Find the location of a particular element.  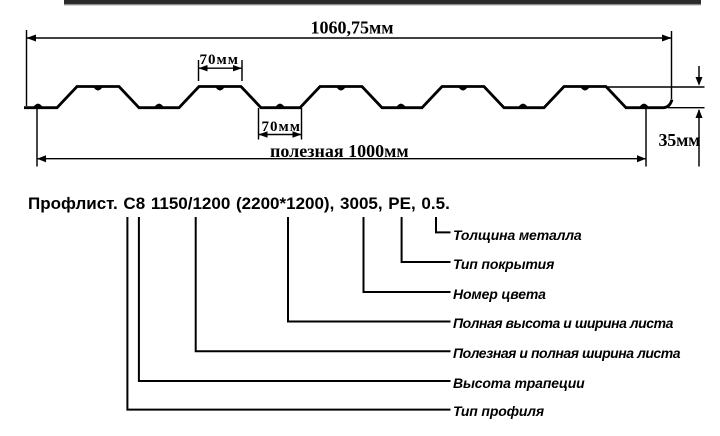

svg-text: 1060,75мм is located at coordinates (352, 28).